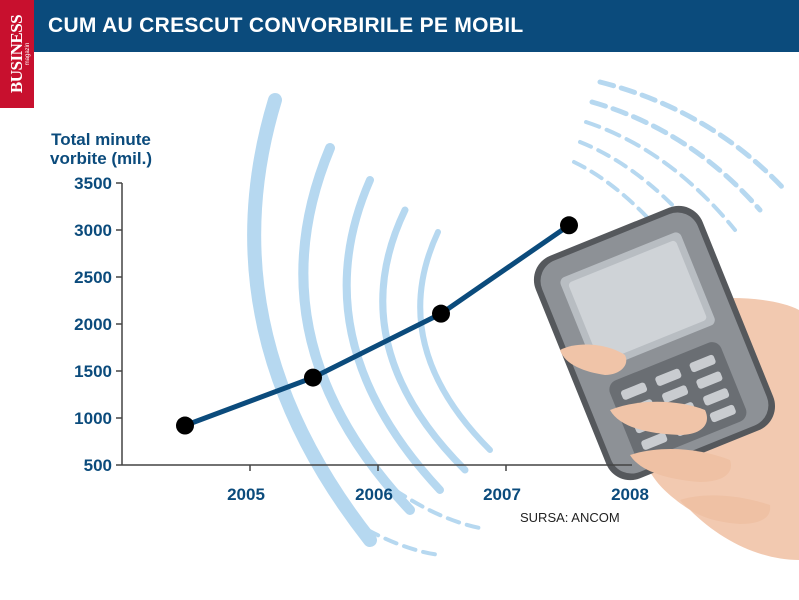 Image resolution: width=799 pixels, height=600 pixels. Describe the element at coordinates (570, 517) in the screenshot. I see `source-note: SURSA: ANCOM` at that location.